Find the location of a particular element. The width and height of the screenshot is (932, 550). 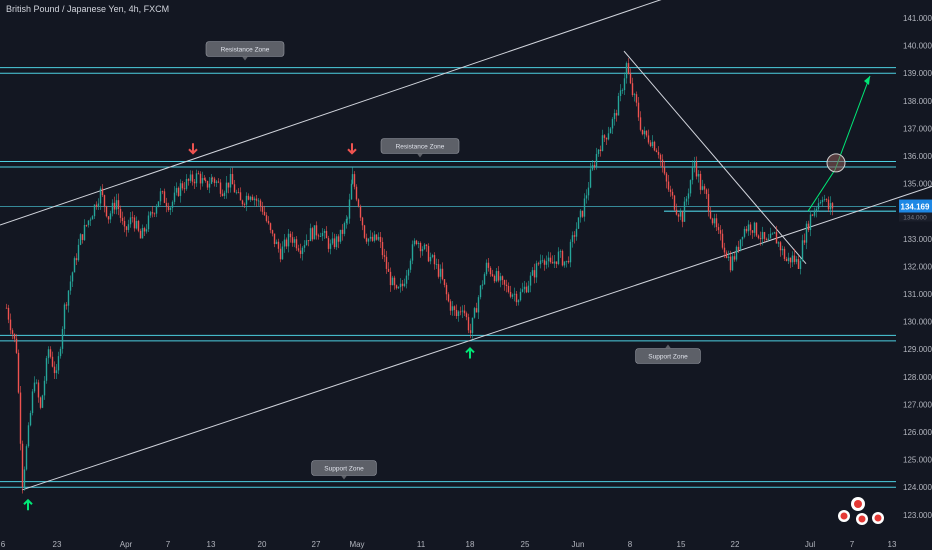

resistance-zone-mid-pointer is located at coordinates (420, 155).